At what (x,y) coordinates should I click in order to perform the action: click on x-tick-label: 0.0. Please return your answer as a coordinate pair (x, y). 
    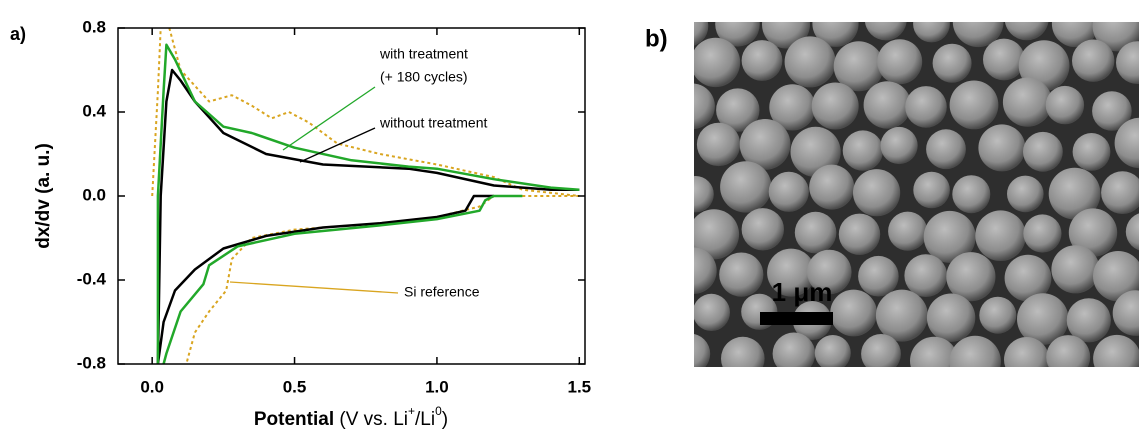
    Looking at the image, I should click on (152, 386).